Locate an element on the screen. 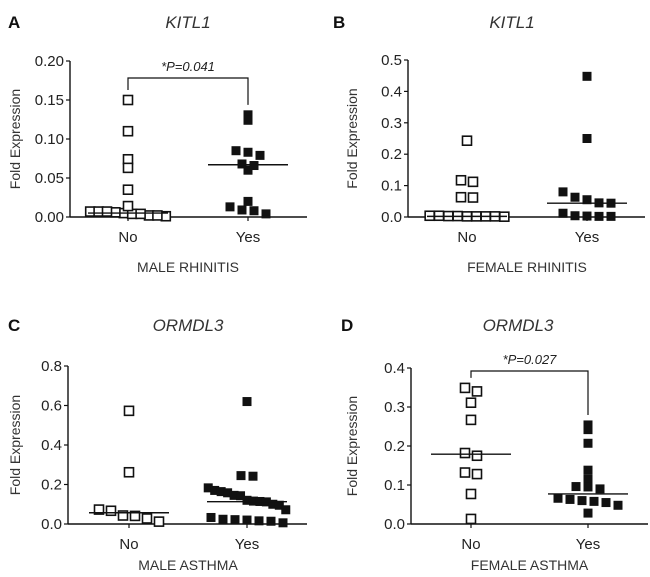  y-tick-label: 0.1 is located at coordinates (391, 186).